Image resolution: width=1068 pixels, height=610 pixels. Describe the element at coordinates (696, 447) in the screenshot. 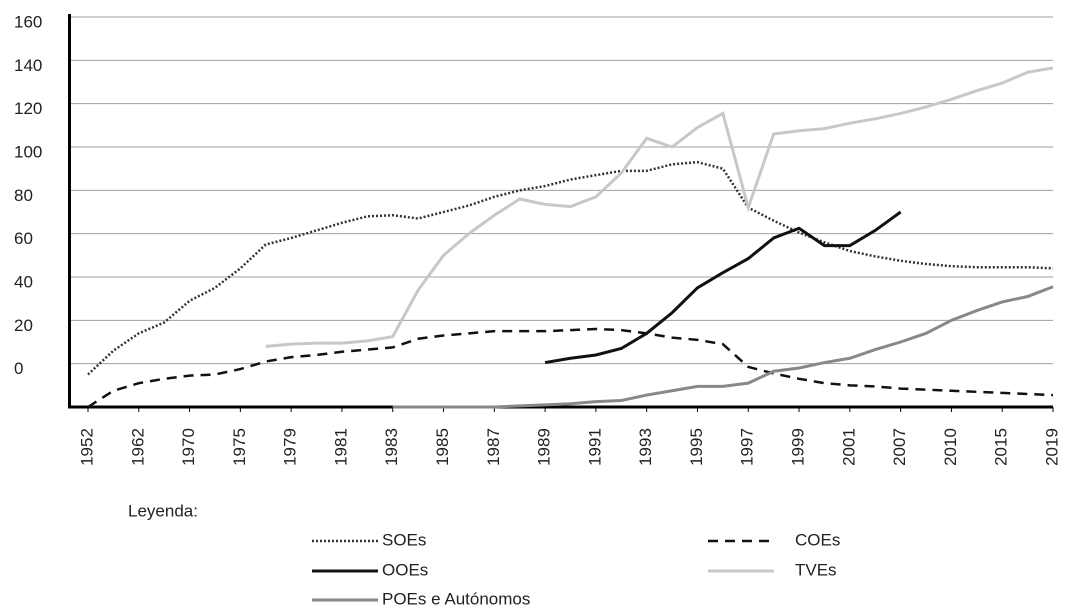

I see `x-tick-label: 1995` at that location.